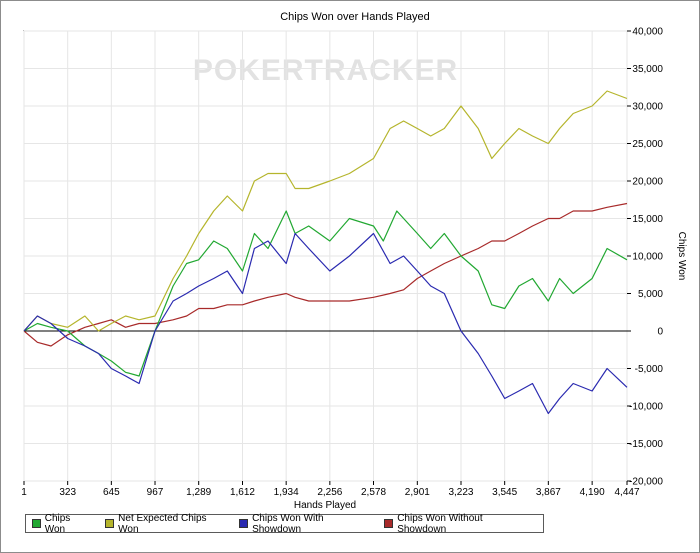 This screenshot has height=553, width=700. Describe the element at coordinates (646, 444) in the screenshot. I see `y-tick-label: -15,000` at that location.